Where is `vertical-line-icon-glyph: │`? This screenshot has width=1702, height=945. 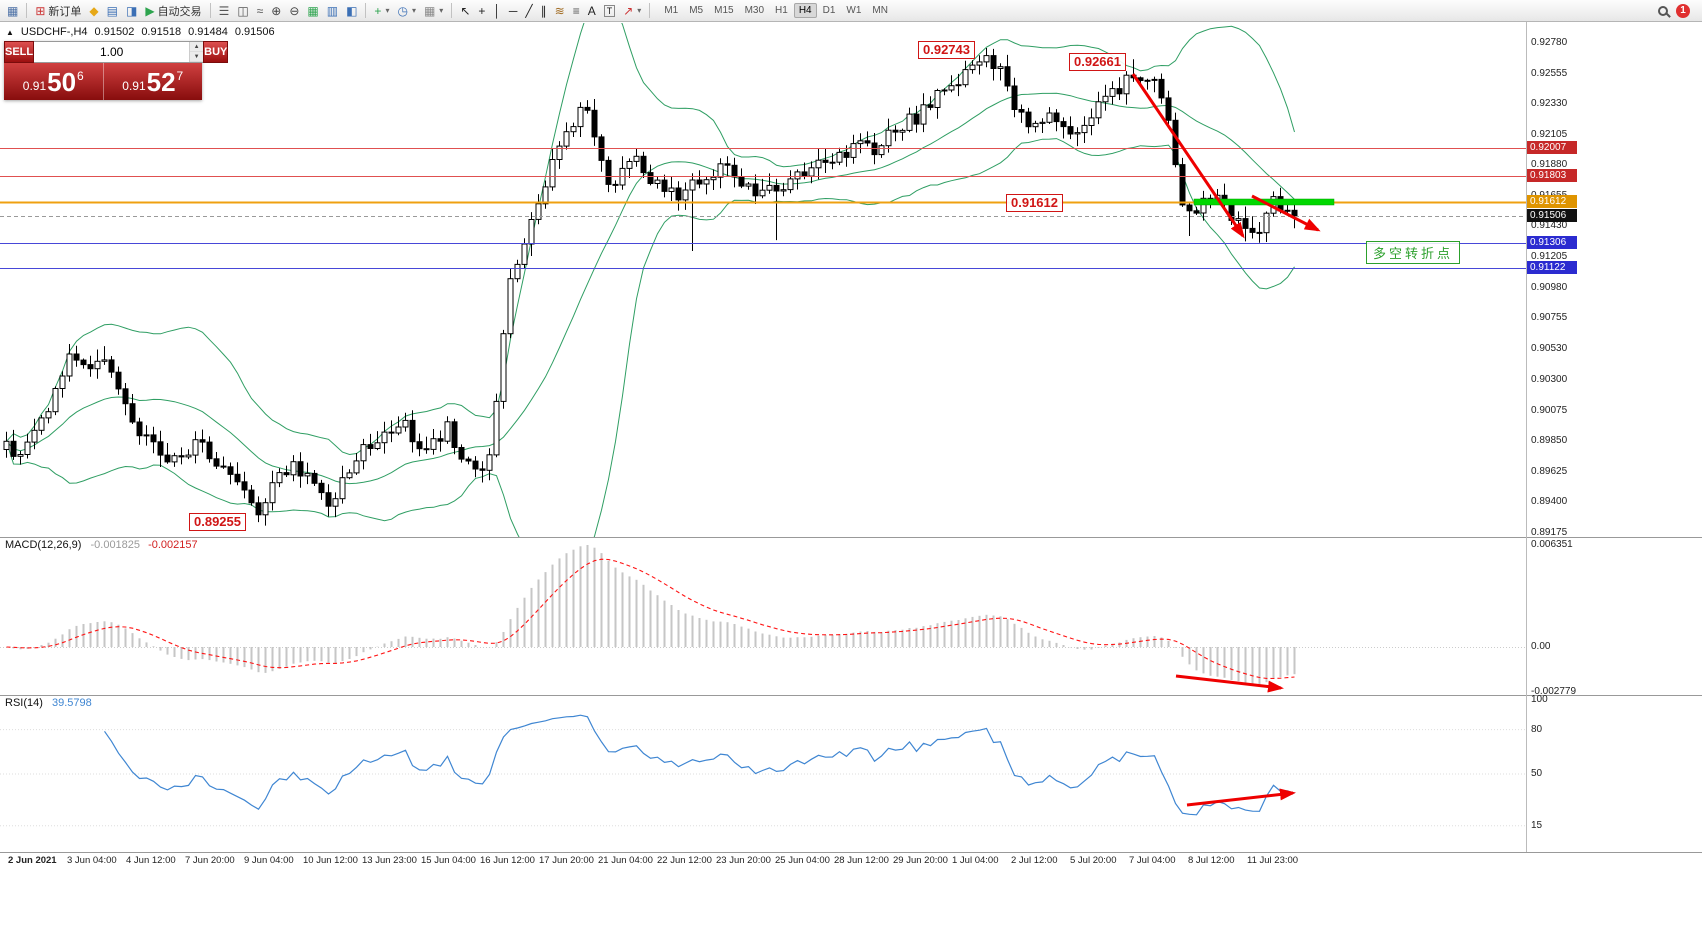 vertical-line-icon-glyph: │ is located at coordinates (497, 10).